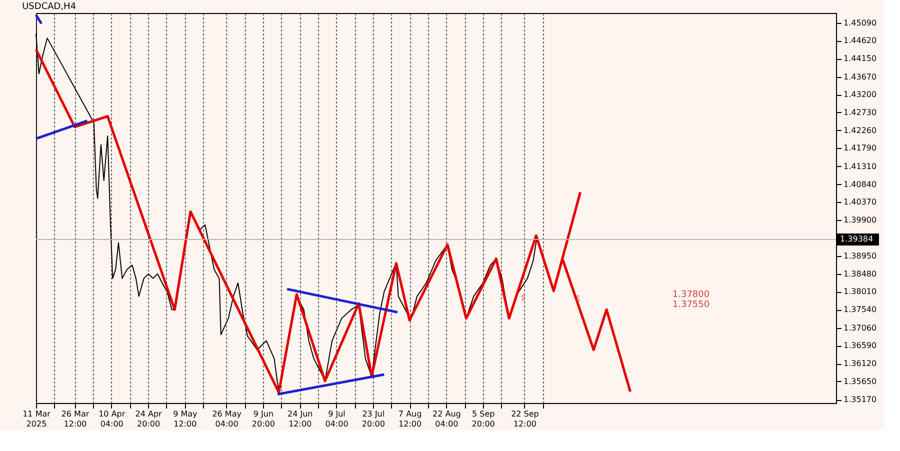 This screenshot has height=451, width=900. Describe the element at coordinates (860, 184) in the screenshot. I see `y-tick-label: 1.40840` at that location.